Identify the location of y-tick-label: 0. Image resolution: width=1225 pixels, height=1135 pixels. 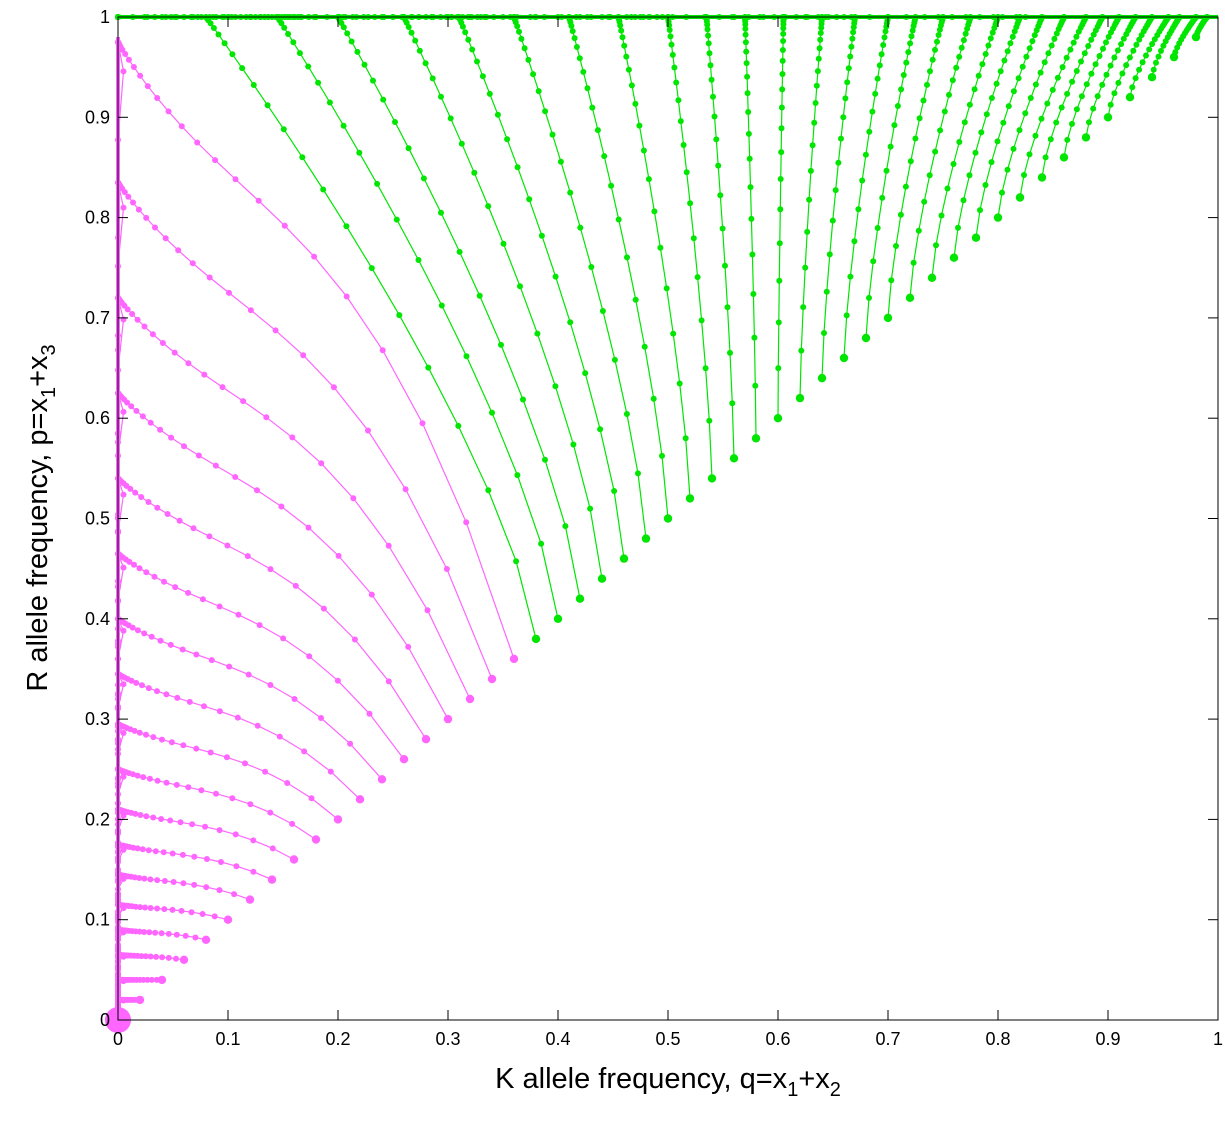
(105, 1020).